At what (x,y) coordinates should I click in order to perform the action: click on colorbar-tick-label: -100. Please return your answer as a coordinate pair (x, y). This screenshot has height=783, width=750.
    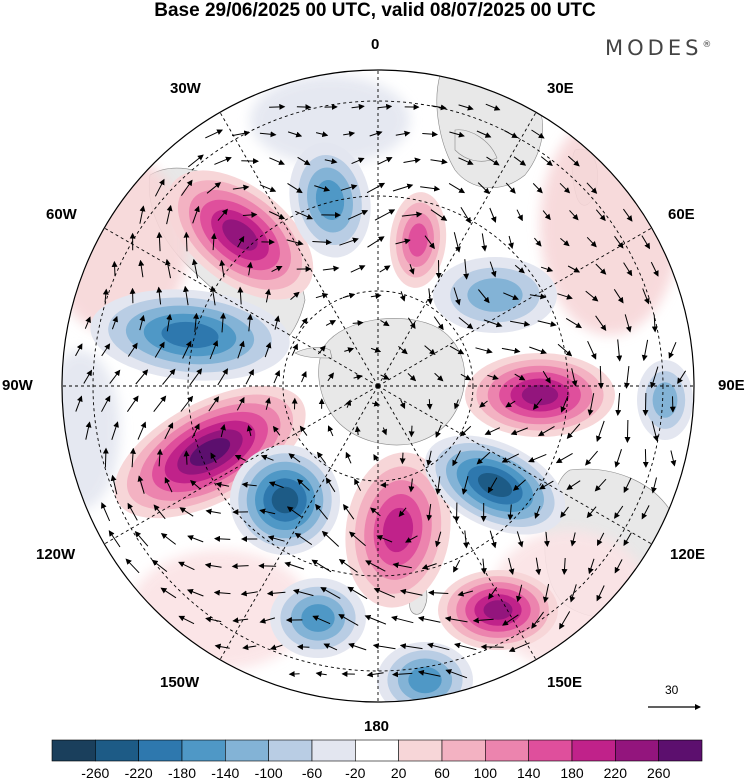
    Looking at the image, I should click on (268, 773).